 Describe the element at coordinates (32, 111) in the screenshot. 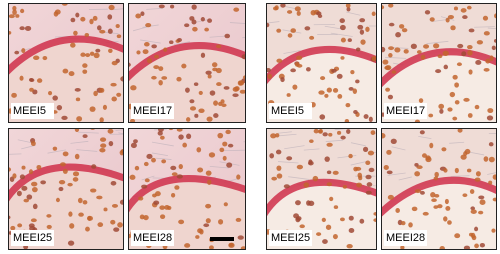

I see `label-box` at that location.